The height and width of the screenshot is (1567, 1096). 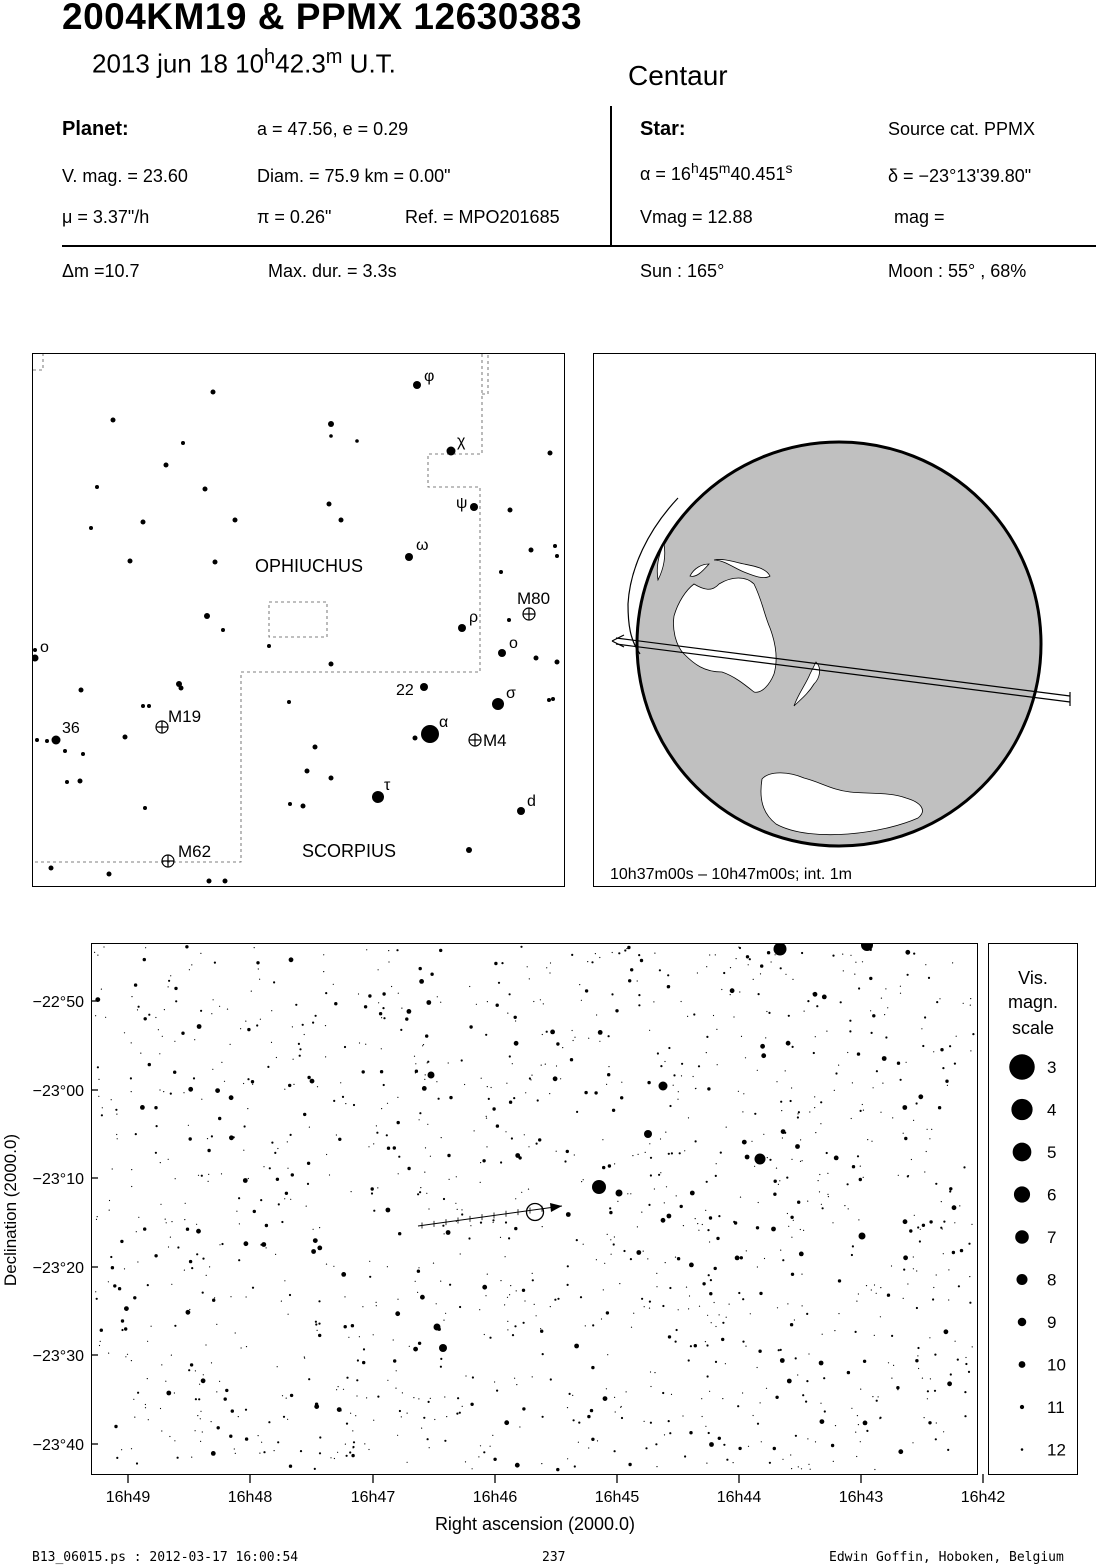 I want to click on shadow-path-south, so click(x=843, y=673).